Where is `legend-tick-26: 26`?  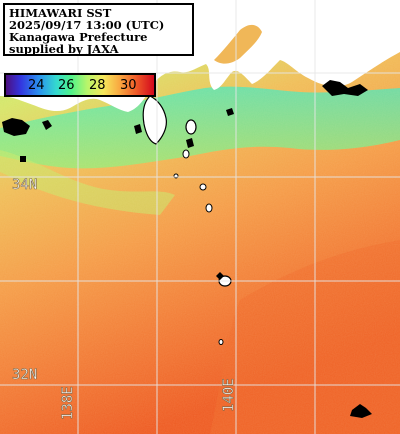
legend-tick-26: 26 is located at coordinates (66, 85).